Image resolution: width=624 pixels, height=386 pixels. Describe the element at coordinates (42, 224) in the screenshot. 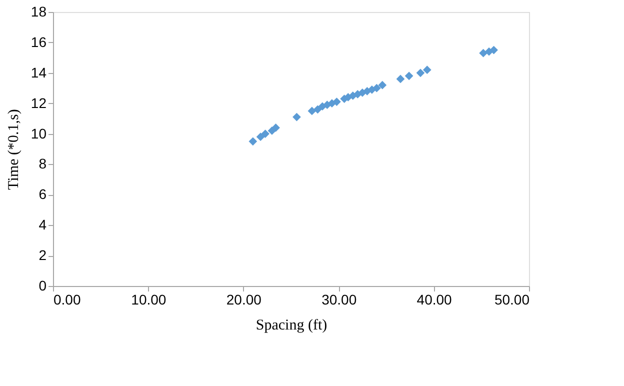

I see `y-tick-label: 4` at that location.